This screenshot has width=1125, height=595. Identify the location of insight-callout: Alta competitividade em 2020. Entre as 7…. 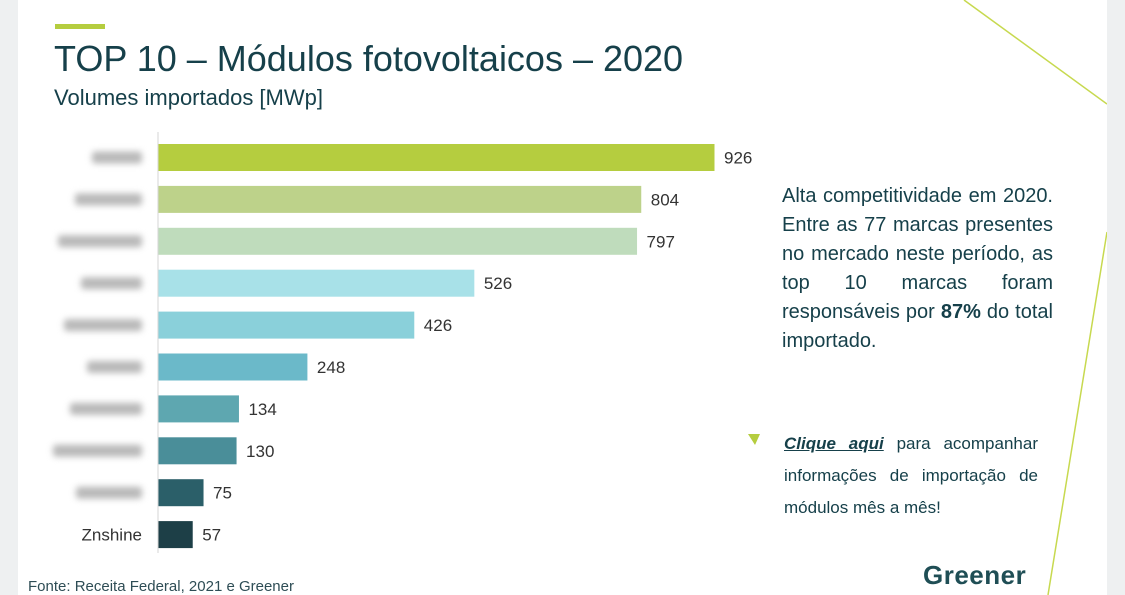
(917, 269).